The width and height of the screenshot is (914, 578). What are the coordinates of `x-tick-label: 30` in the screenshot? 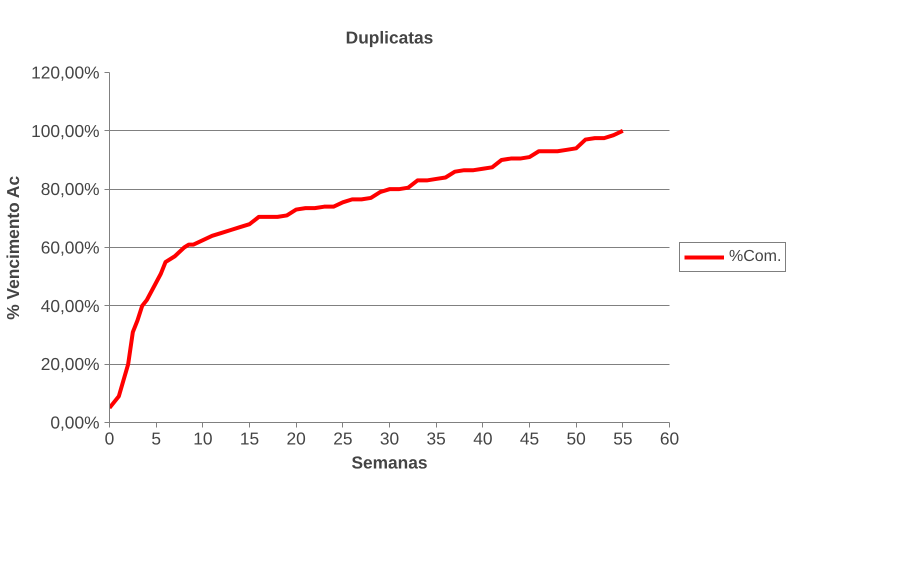 It's located at (390, 438).